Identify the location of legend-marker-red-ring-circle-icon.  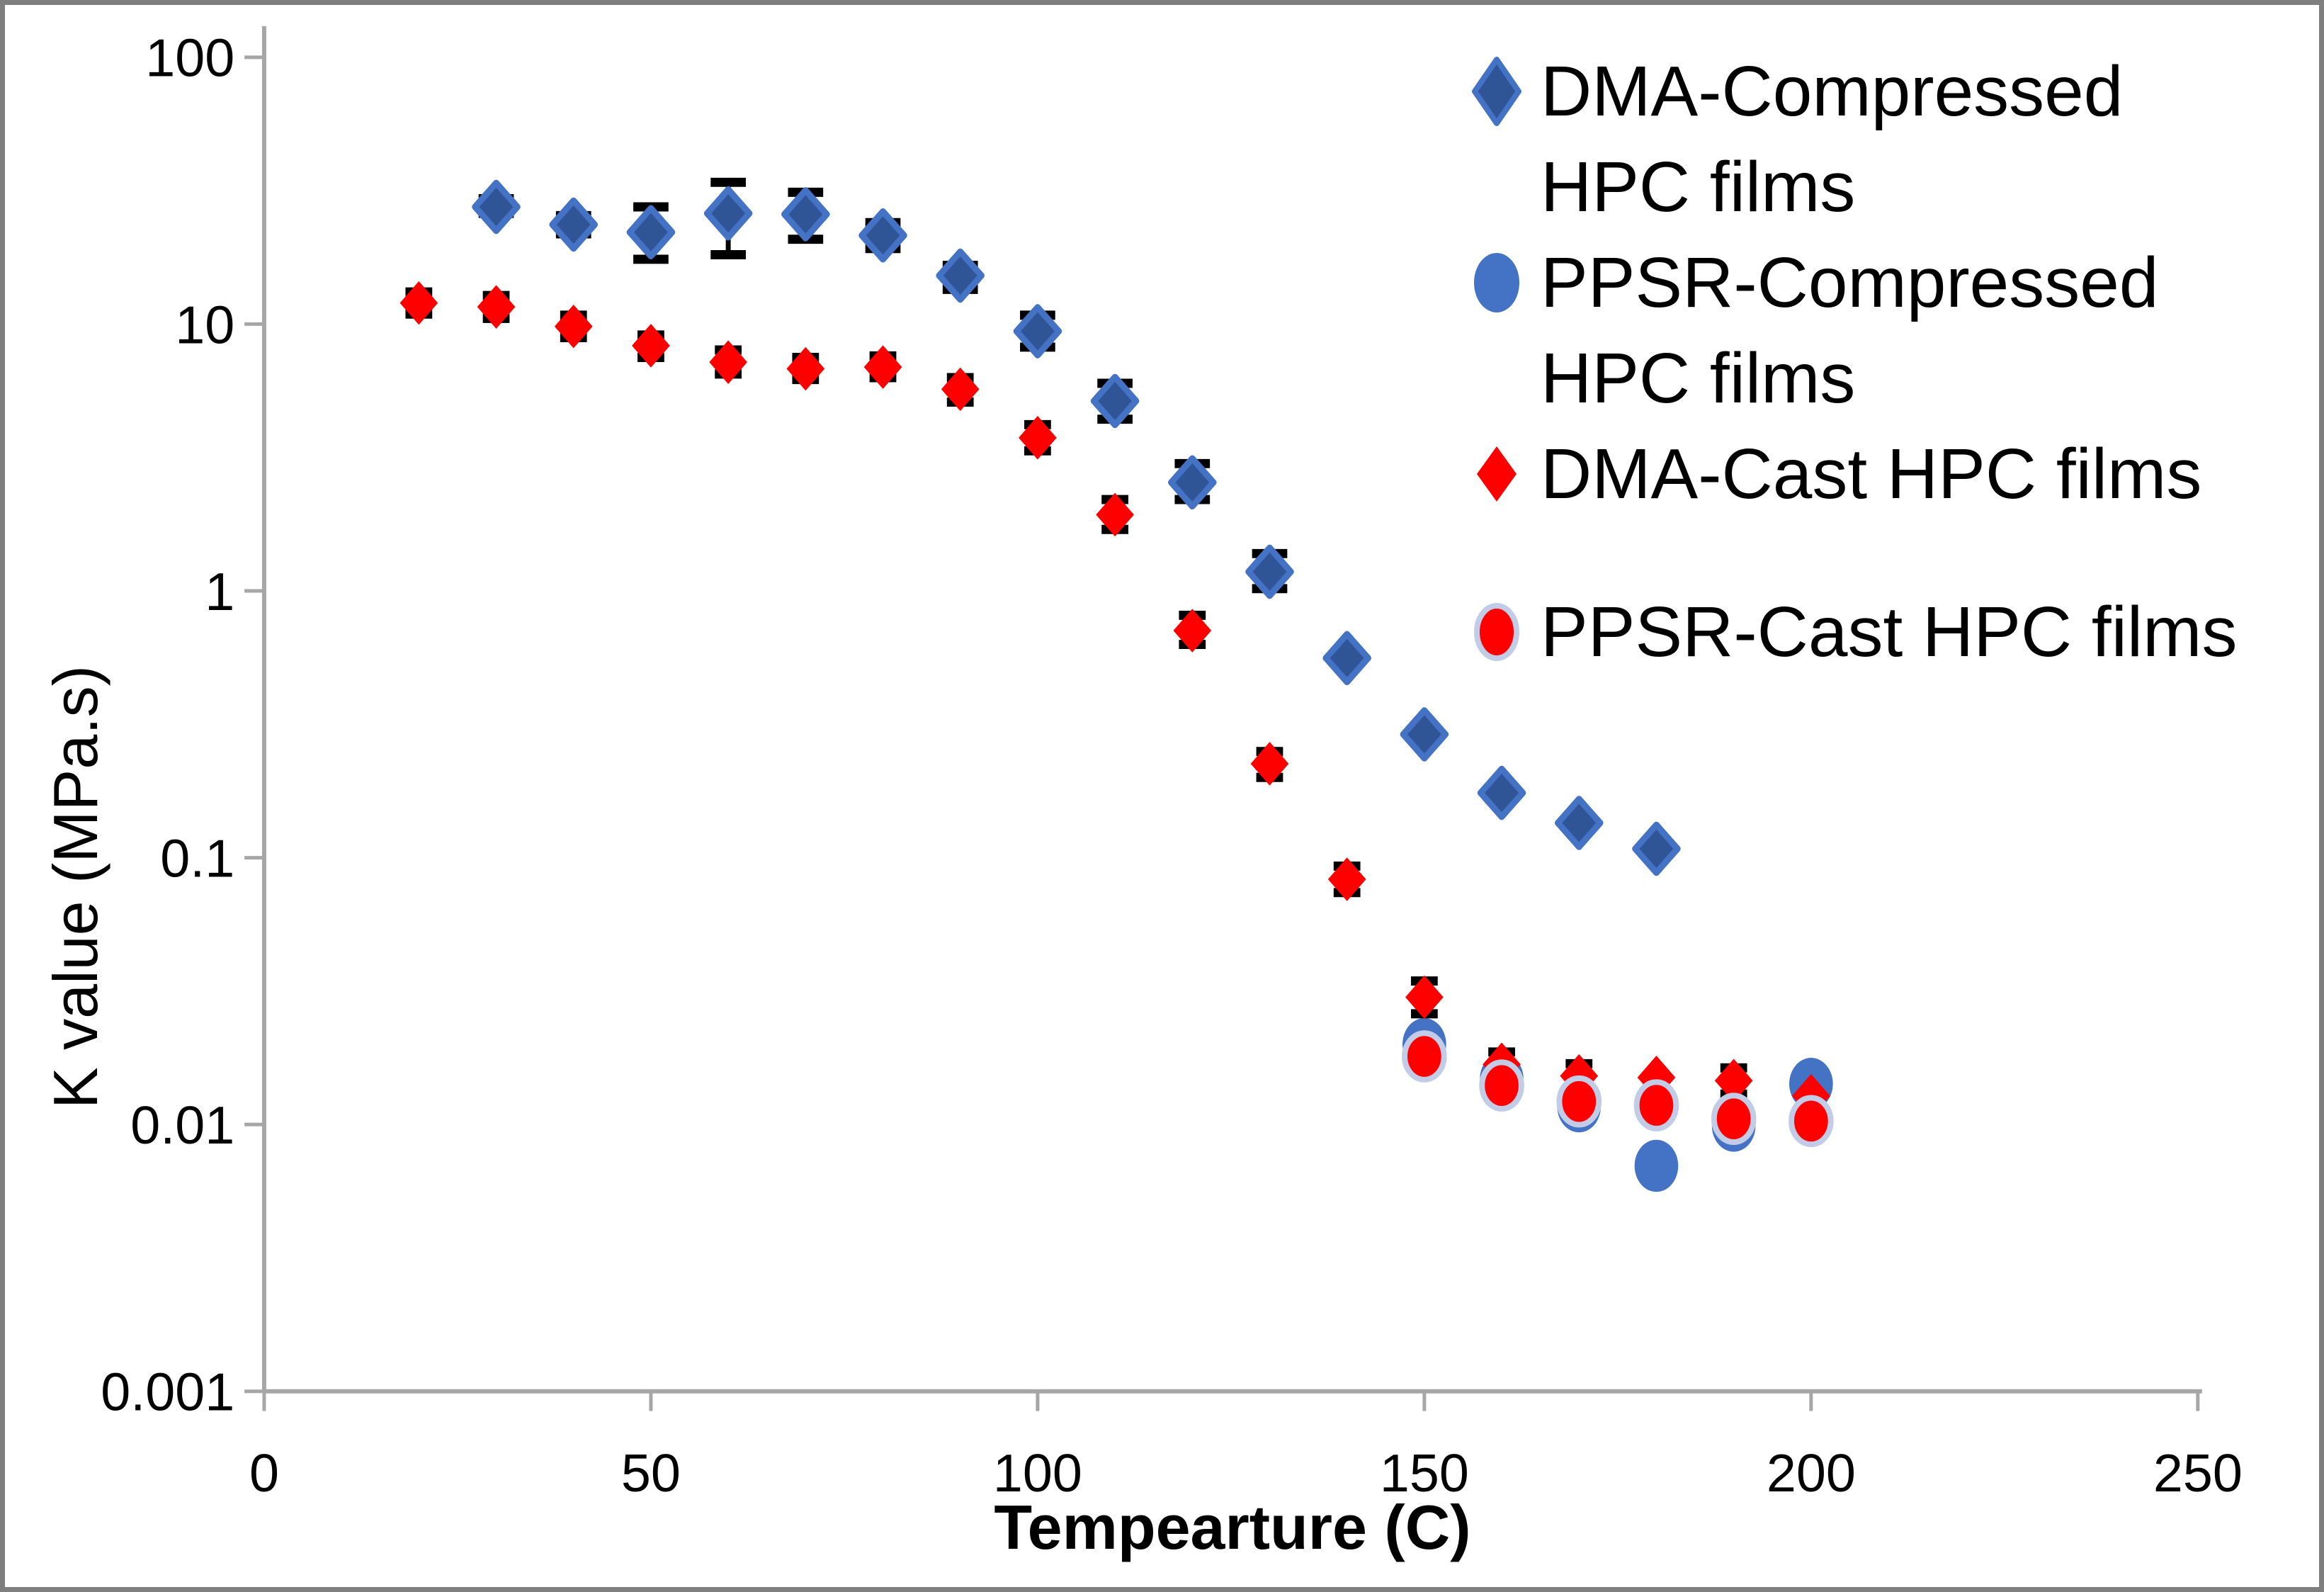
(1497, 632).